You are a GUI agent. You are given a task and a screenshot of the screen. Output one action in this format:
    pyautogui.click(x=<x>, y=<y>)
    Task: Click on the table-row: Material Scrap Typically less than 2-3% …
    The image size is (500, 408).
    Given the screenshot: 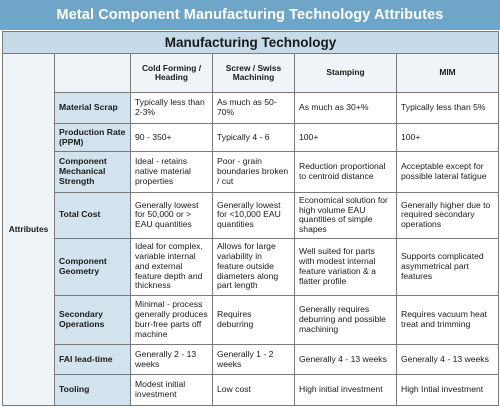 What is the action you would take?
    pyautogui.click(x=251, y=108)
    